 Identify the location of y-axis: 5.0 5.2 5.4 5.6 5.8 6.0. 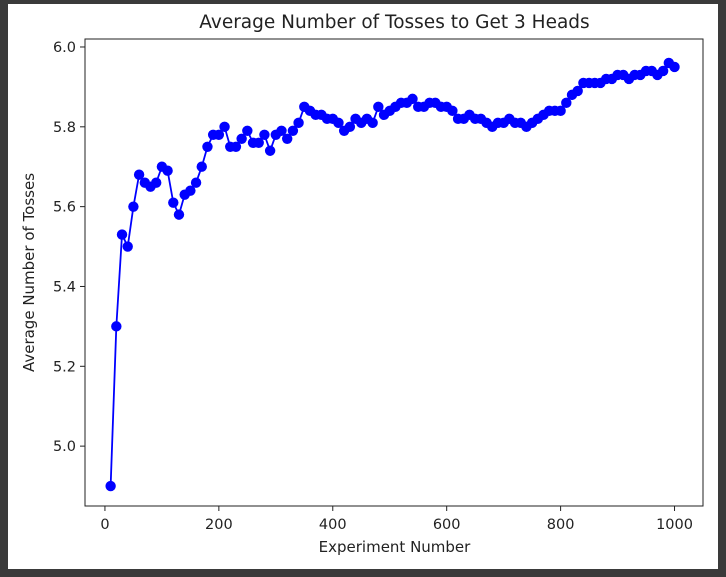
(69, 247).